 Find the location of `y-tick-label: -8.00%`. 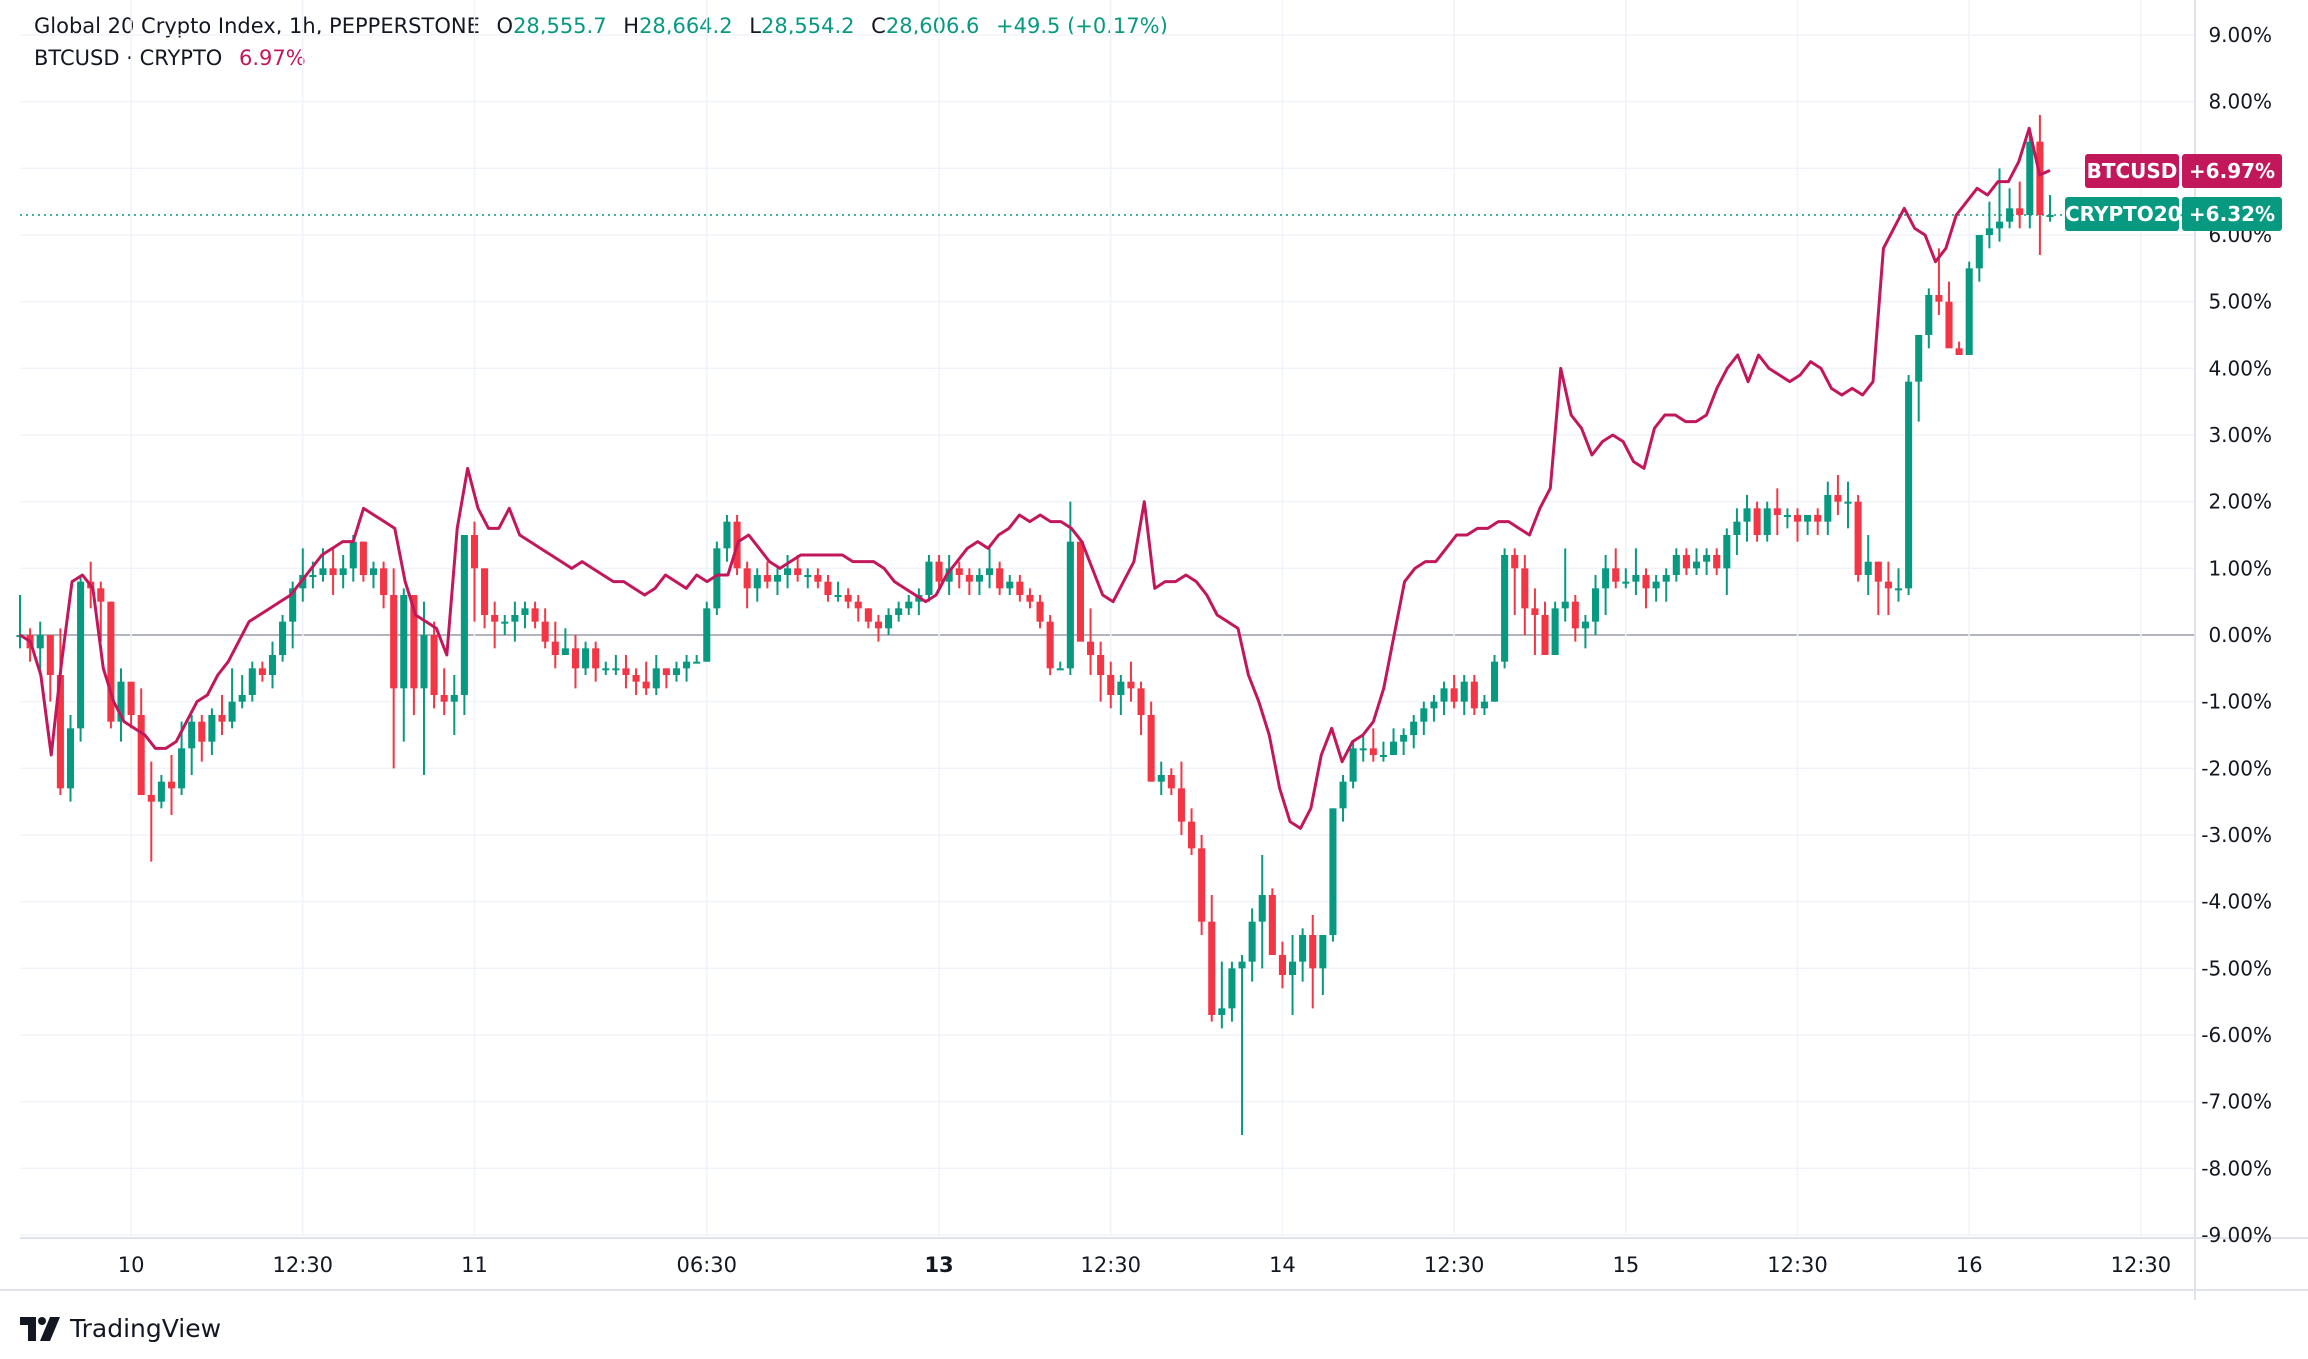

y-tick-label: -8.00% is located at coordinates (2236, 1168).